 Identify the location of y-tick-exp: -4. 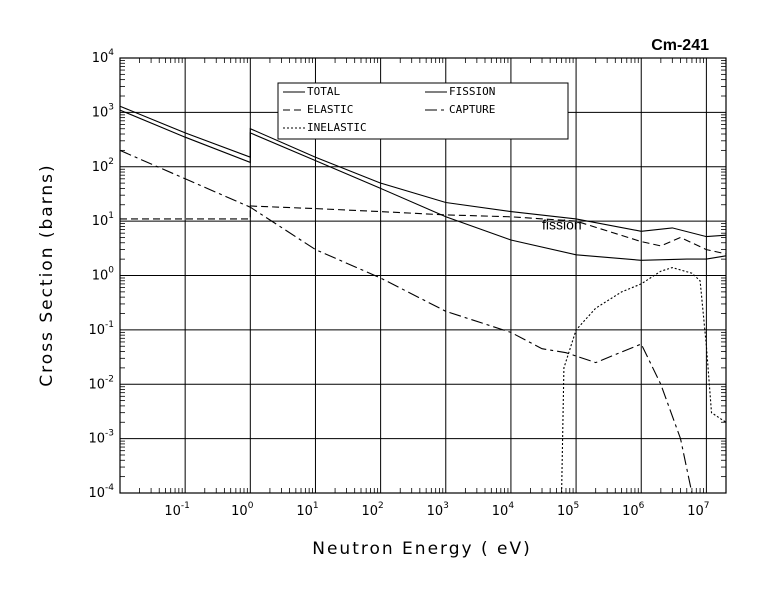
(109, 488).